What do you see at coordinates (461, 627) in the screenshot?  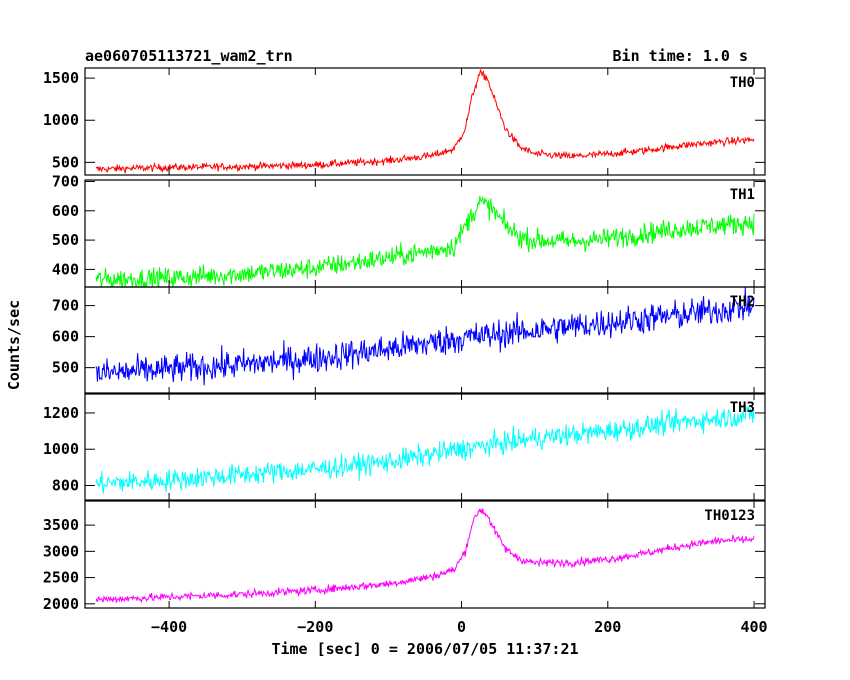 I see `x-tick-label: 0` at bounding box center [461, 627].